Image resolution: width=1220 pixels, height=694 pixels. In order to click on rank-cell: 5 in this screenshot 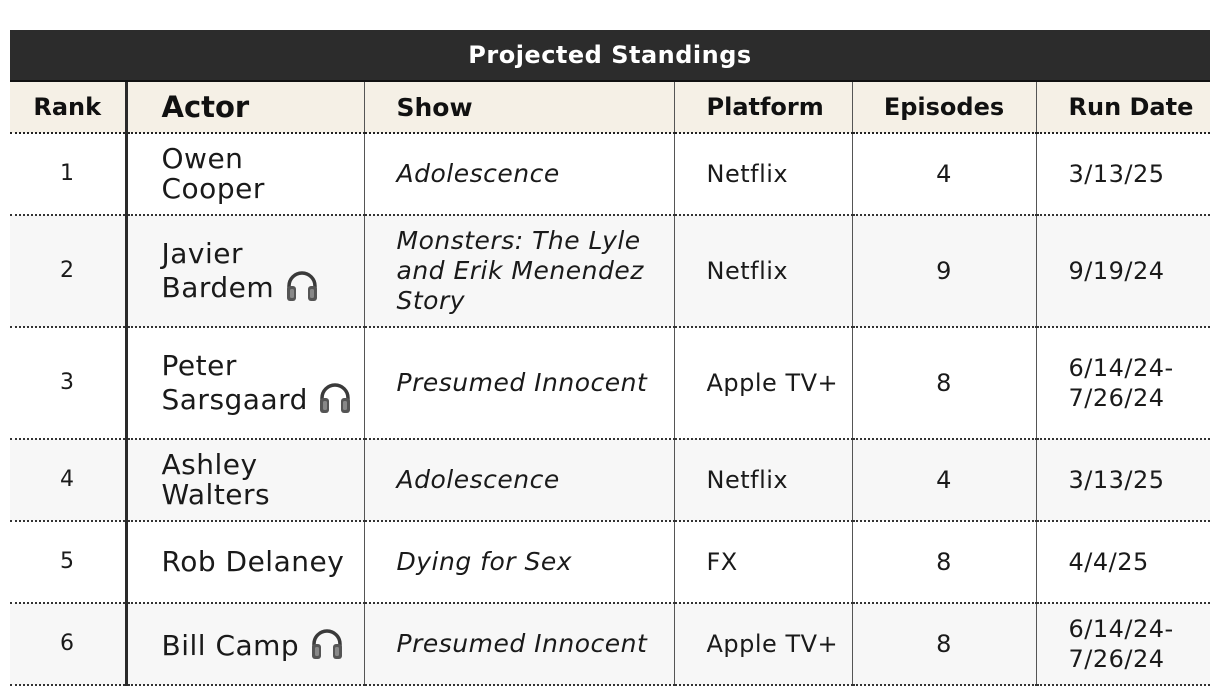, I will do `click(69, 562)`.